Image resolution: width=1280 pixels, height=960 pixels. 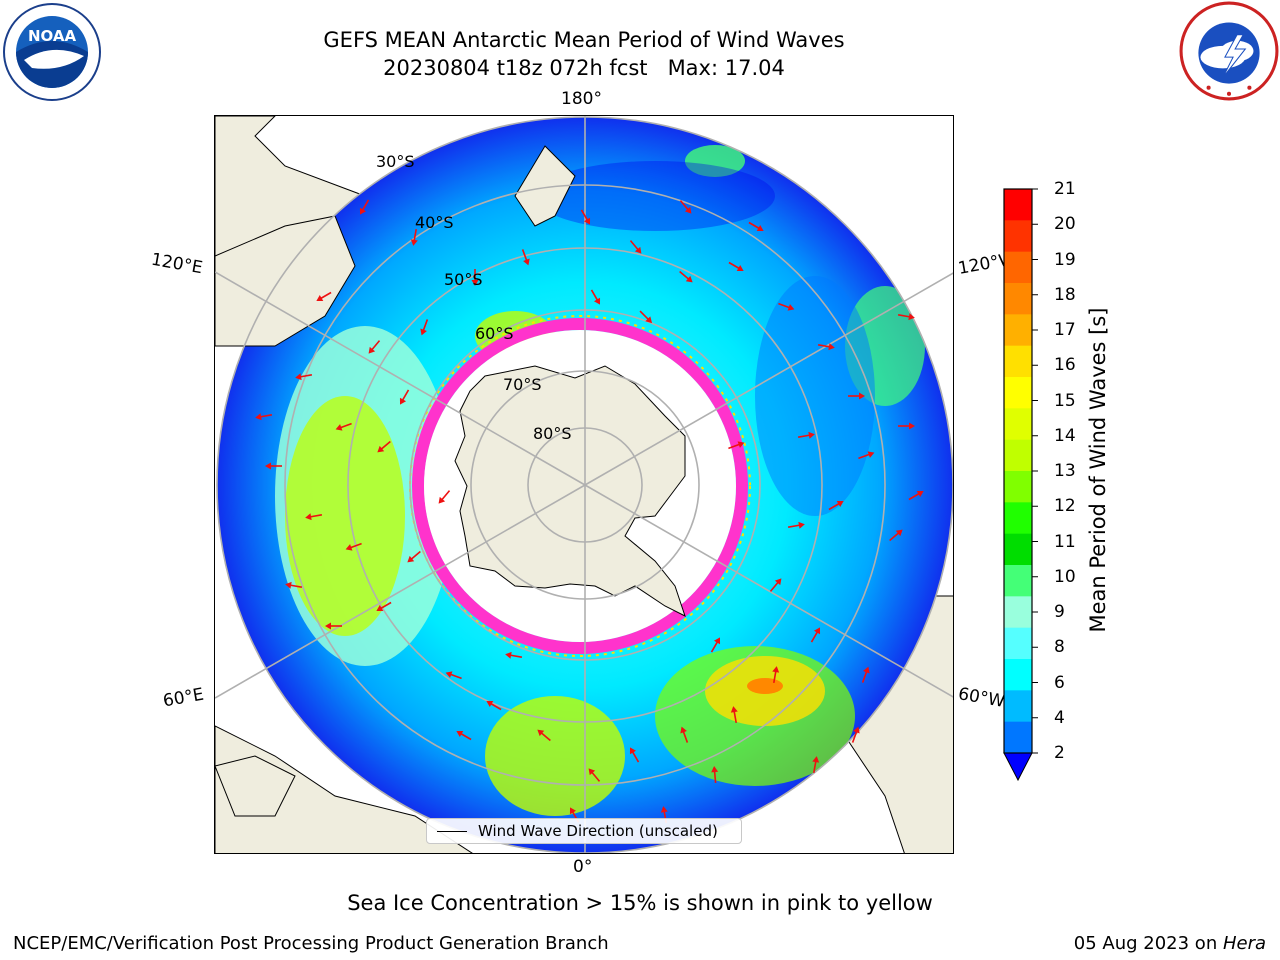 I want to click on colorbar-tick-label: 19, so click(x=1065, y=259).